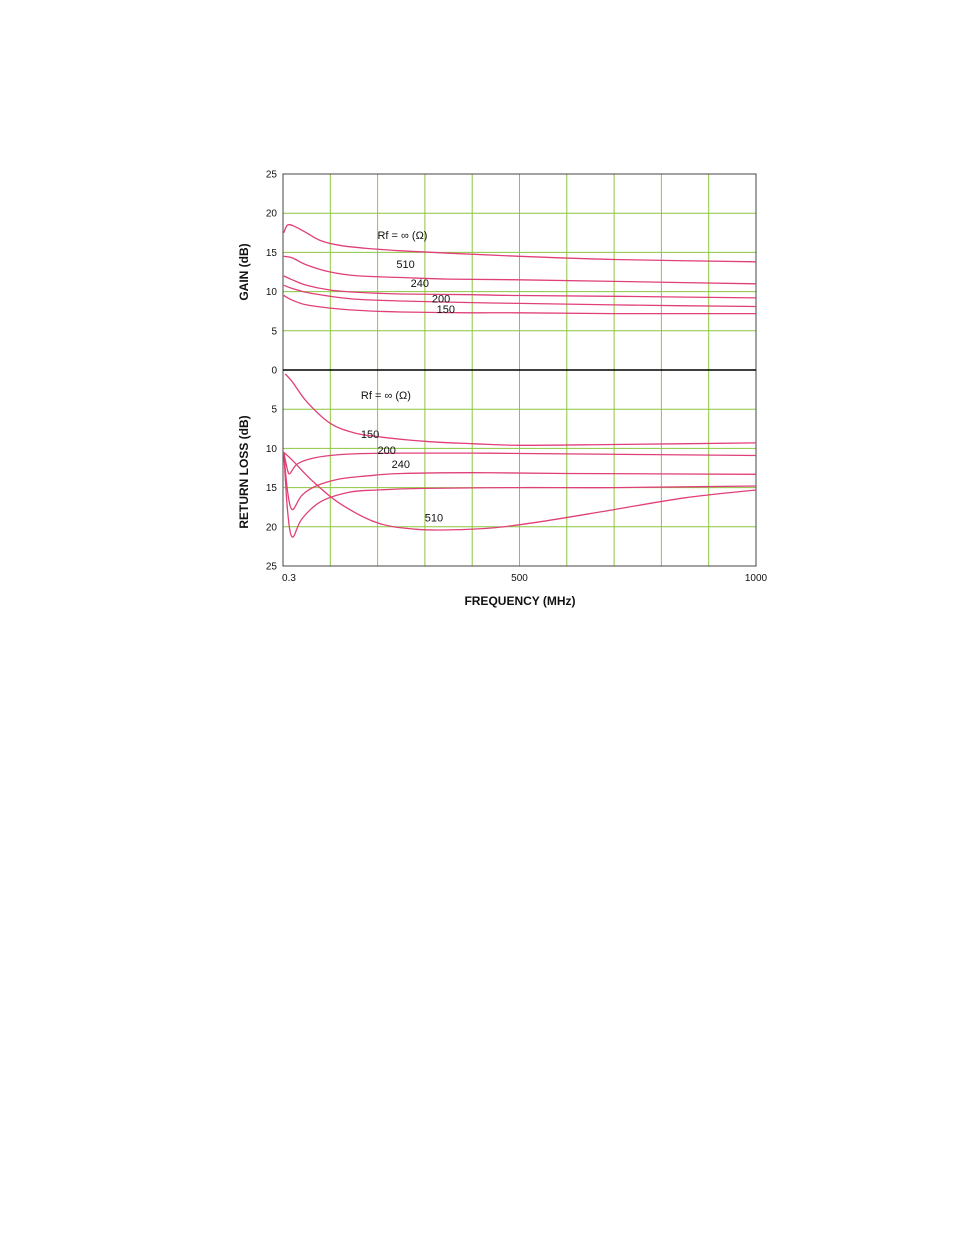 The image size is (954, 1235). What do you see at coordinates (756, 578) in the screenshot?
I see `x-tick-label: 1000` at bounding box center [756, 578].